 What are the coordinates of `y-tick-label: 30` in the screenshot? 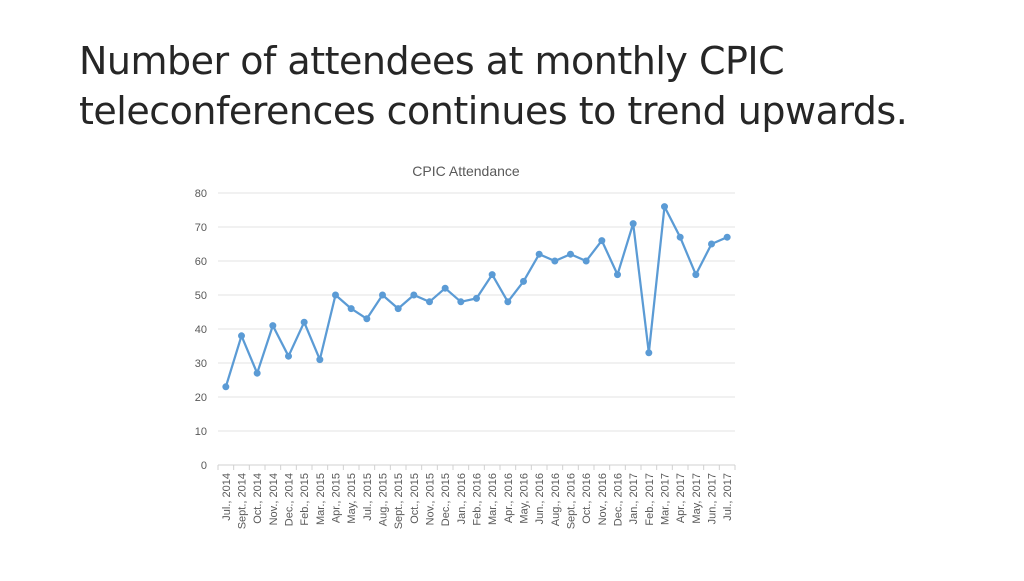 It's located at (201, 364).